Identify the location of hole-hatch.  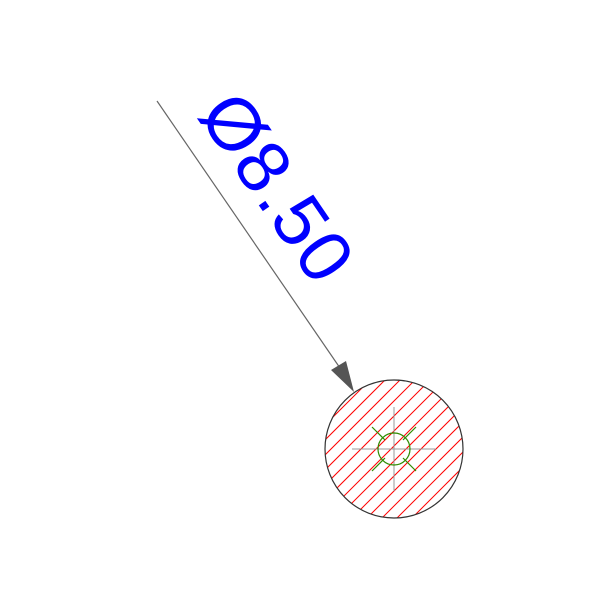
(394, 449).